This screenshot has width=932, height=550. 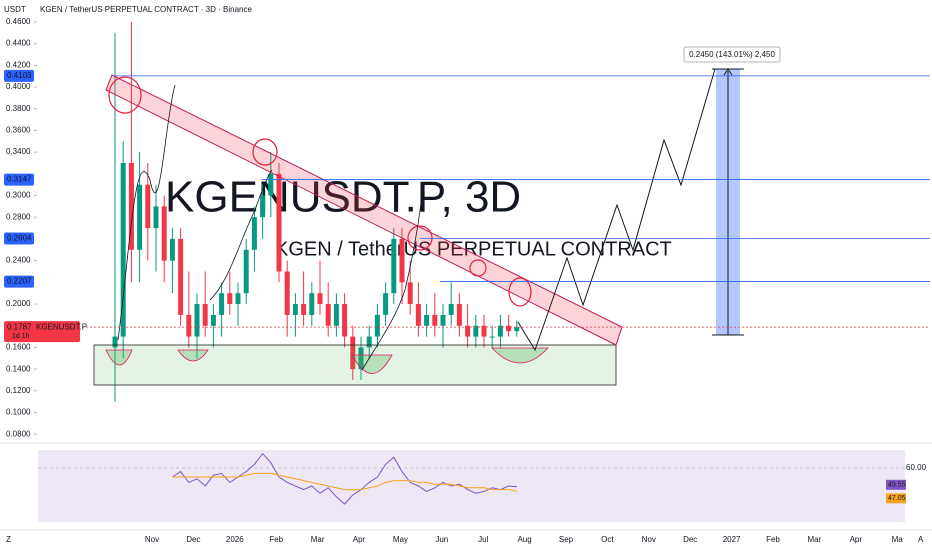 What do you see at coordinates (921, 539) in the screenshot?
I see `footer-right: A` at bounding box center [921, 539].